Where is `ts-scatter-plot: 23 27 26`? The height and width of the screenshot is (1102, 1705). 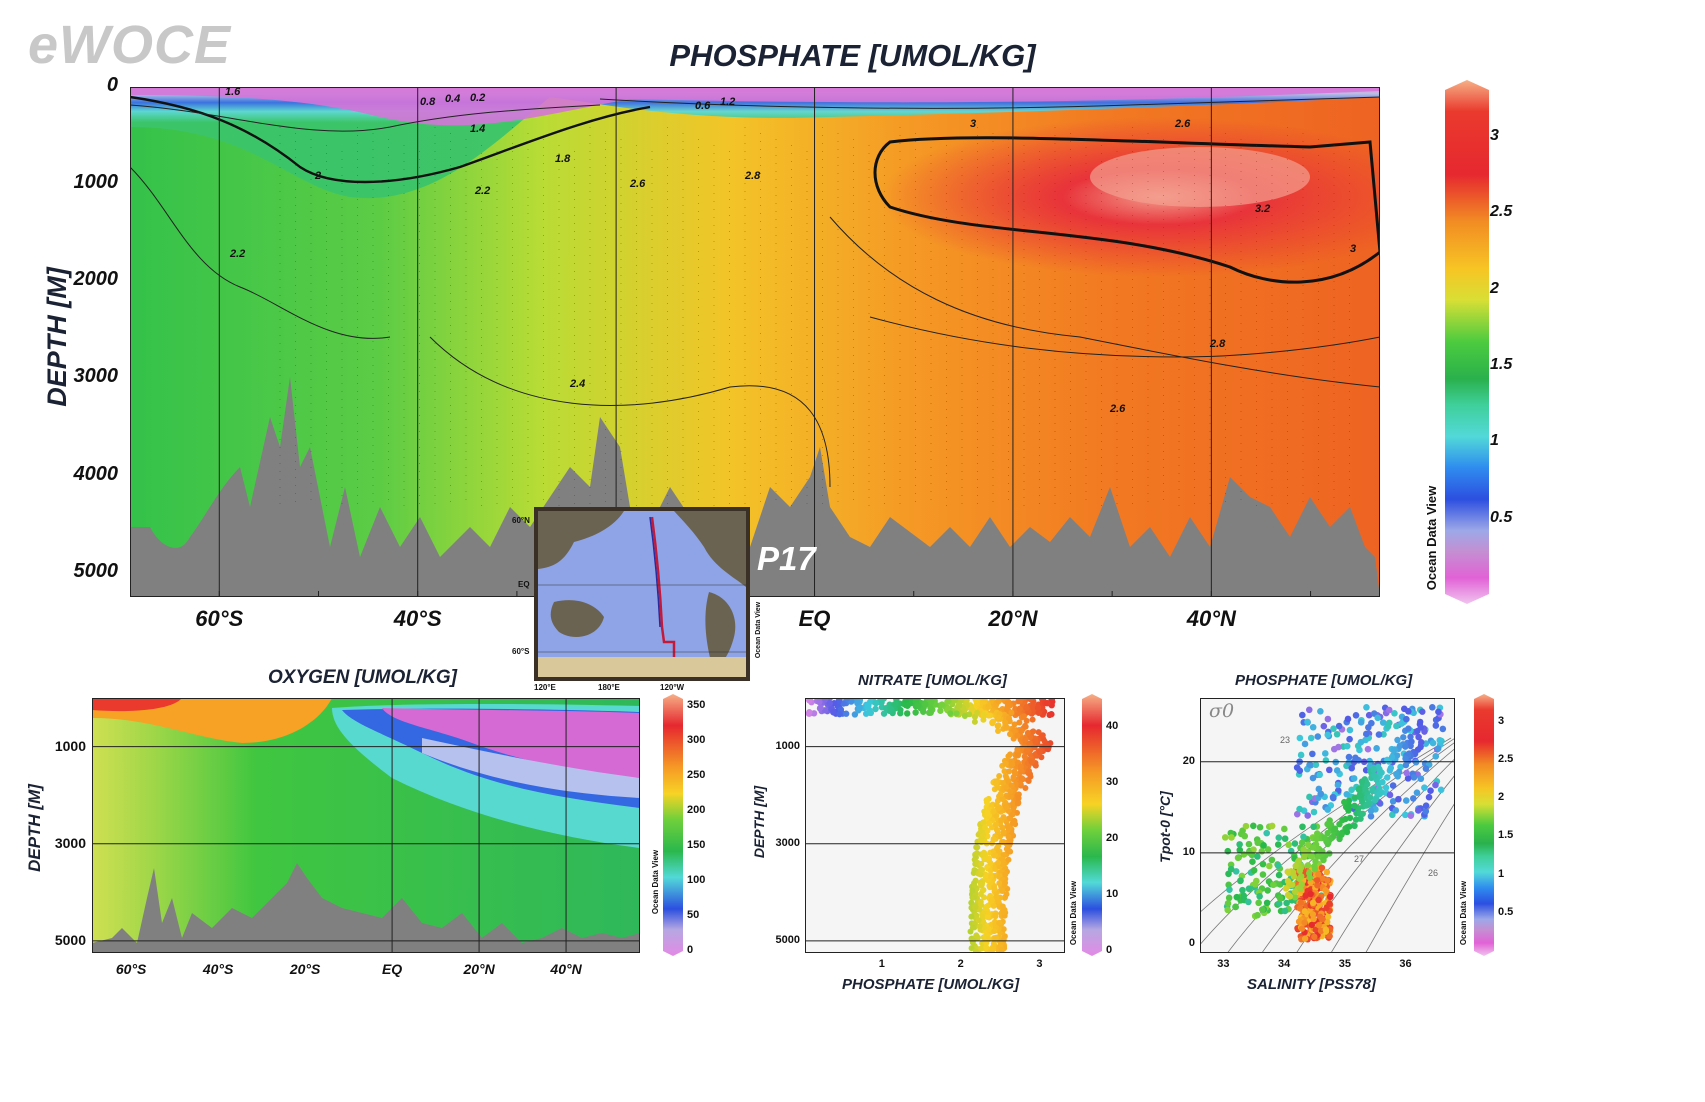 ts-scatter-plot: 23 27 26 is located at coordinates (1327, 825).